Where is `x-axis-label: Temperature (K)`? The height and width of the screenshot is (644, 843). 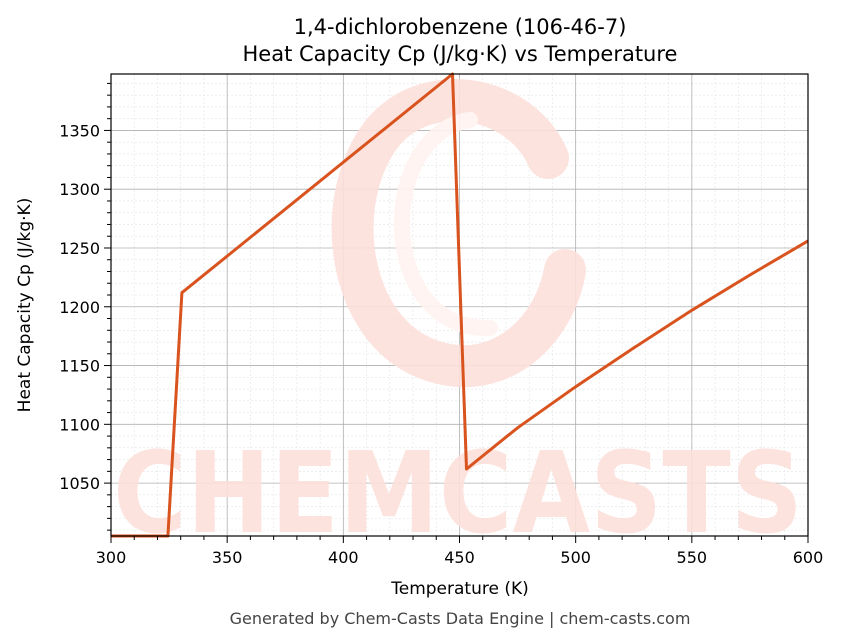 x-axis-label: Temperature (K) is located at coordinates (459, 589).